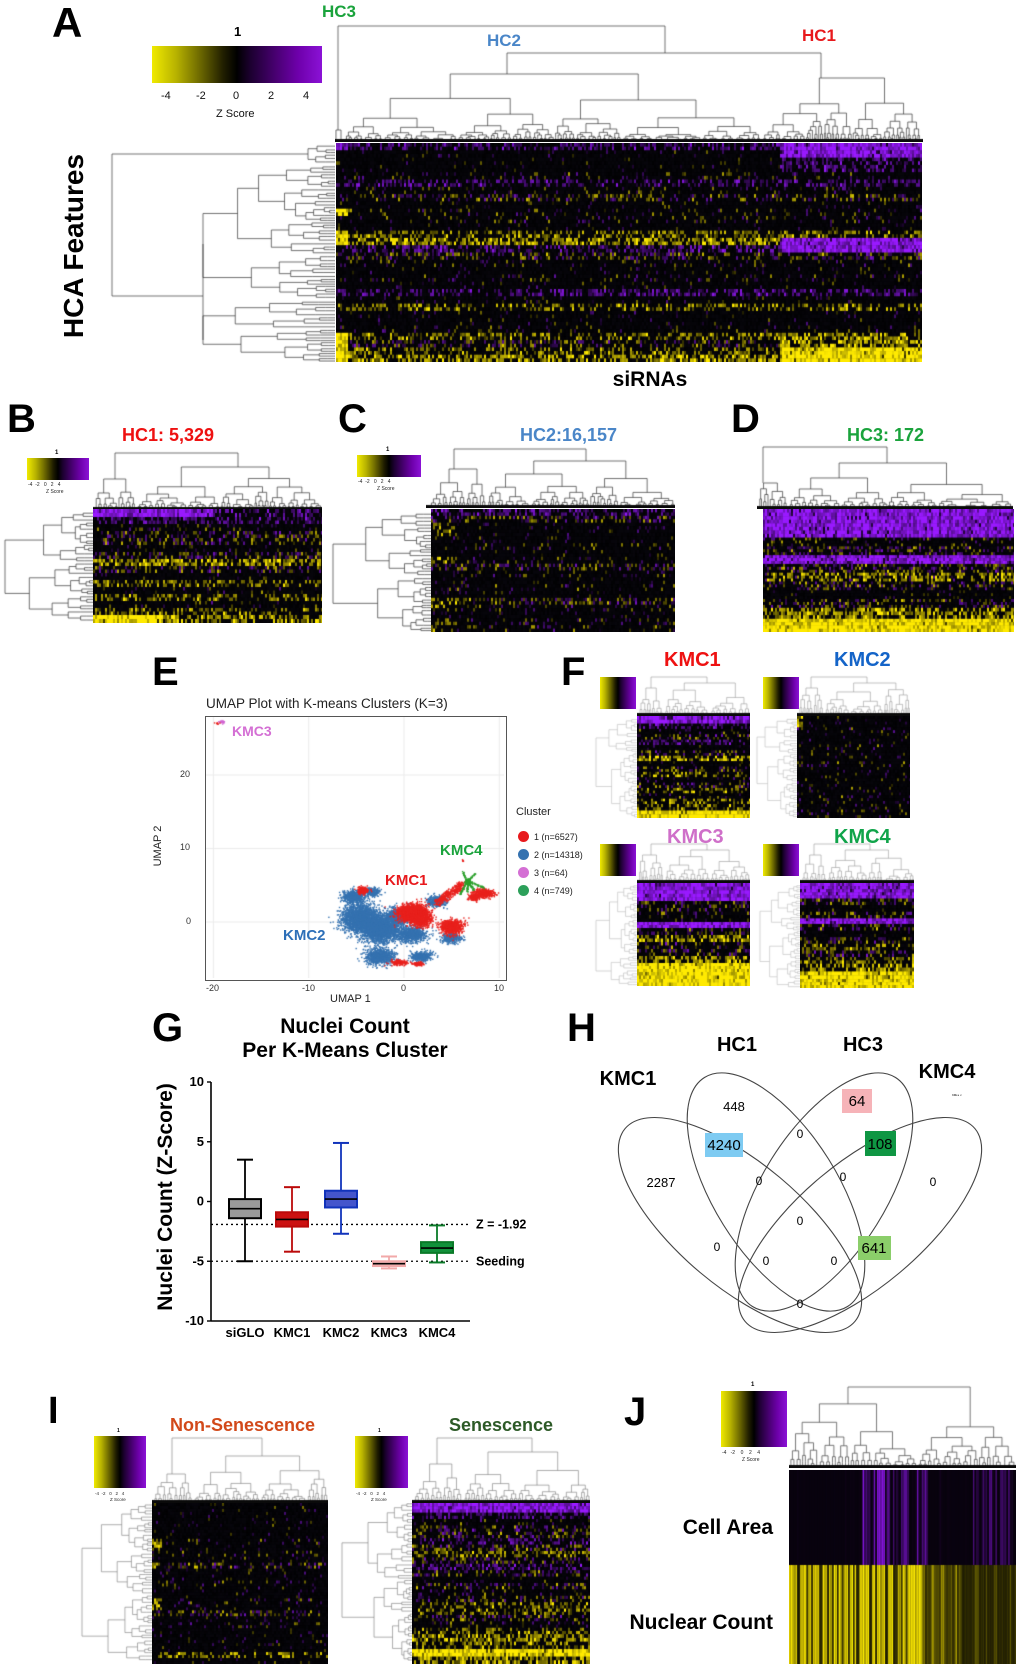 The height and width of the screenshot is (1664, 1020). What do you see at coordinates (200, 1141) in the screenshot?
I see `svg-text: 5` at bounding box center [200, 1141].